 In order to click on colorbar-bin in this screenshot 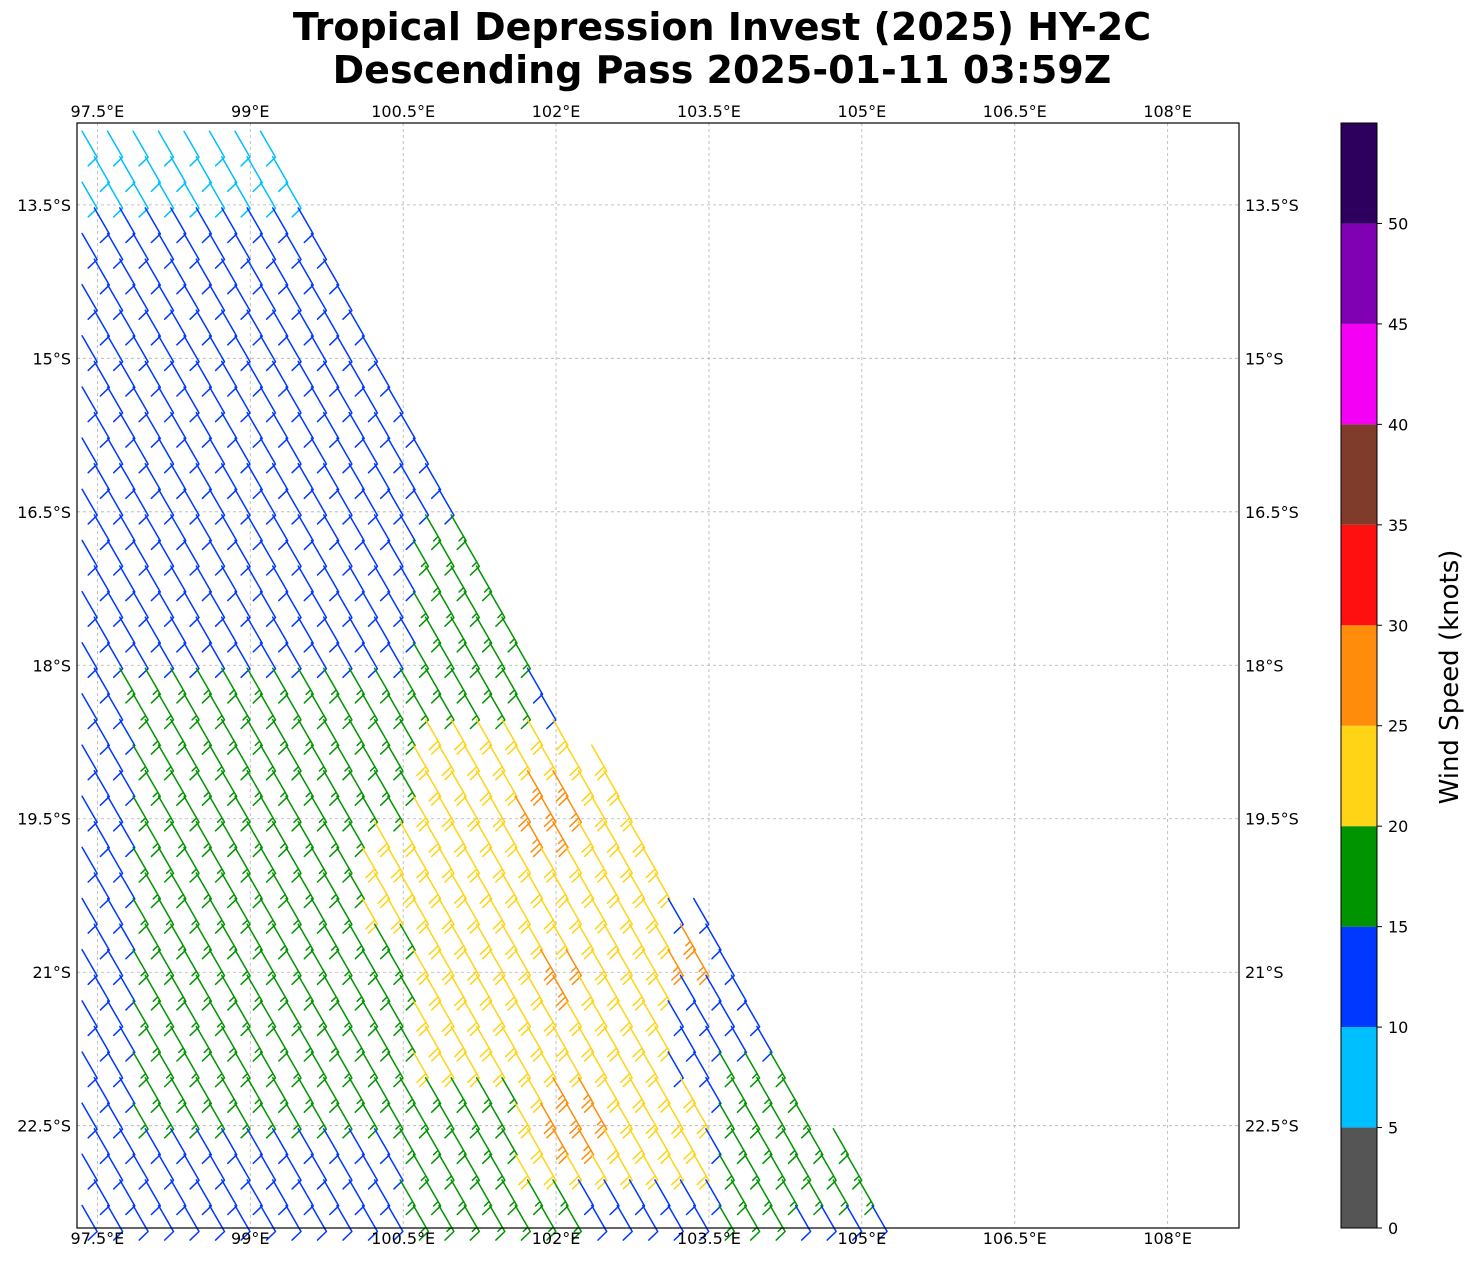, I will do `click(1359, 575)`.